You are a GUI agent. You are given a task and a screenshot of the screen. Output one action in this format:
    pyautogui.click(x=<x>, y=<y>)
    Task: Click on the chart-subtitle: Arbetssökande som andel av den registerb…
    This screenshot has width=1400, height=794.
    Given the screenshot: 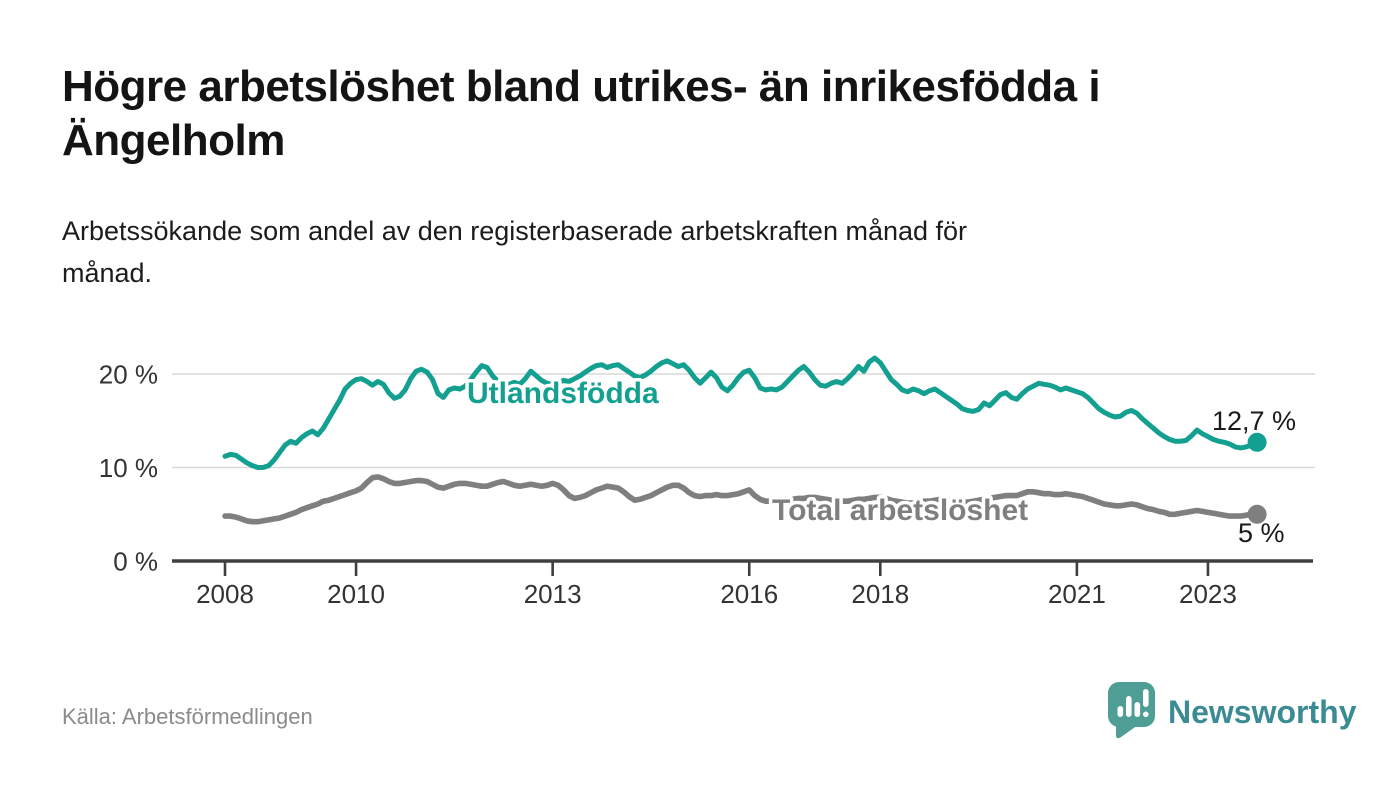 What is the action you would take?
    pyautogui.click(x=514, y=252)
    